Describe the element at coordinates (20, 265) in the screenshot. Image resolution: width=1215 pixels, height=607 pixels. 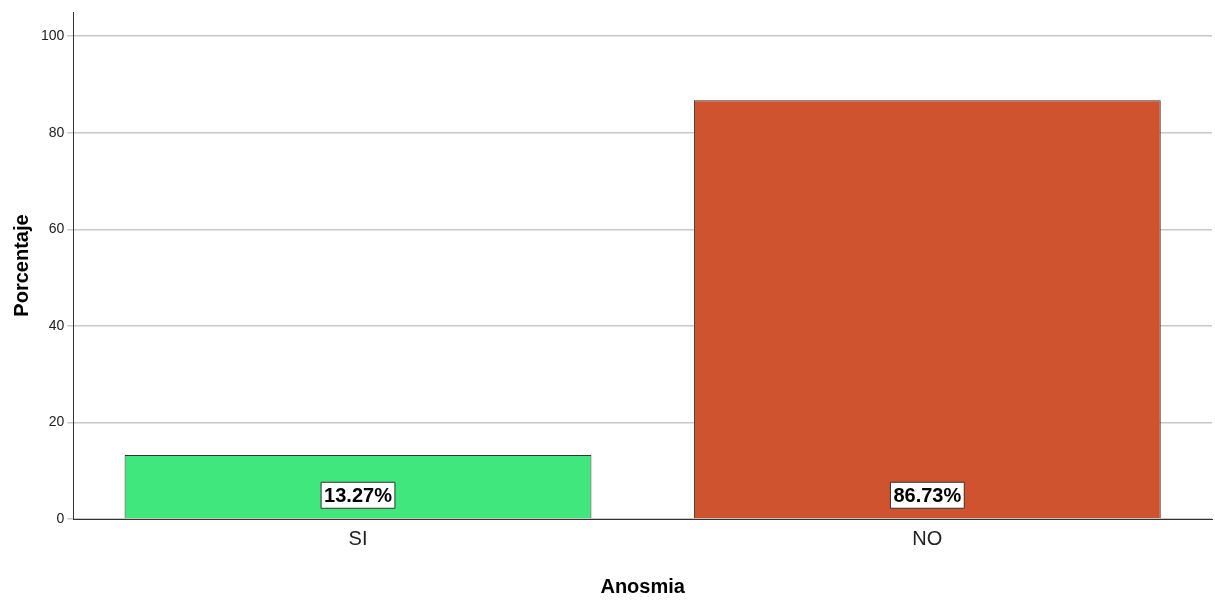
I see `y-axis-title: Porcentaje` at that location.